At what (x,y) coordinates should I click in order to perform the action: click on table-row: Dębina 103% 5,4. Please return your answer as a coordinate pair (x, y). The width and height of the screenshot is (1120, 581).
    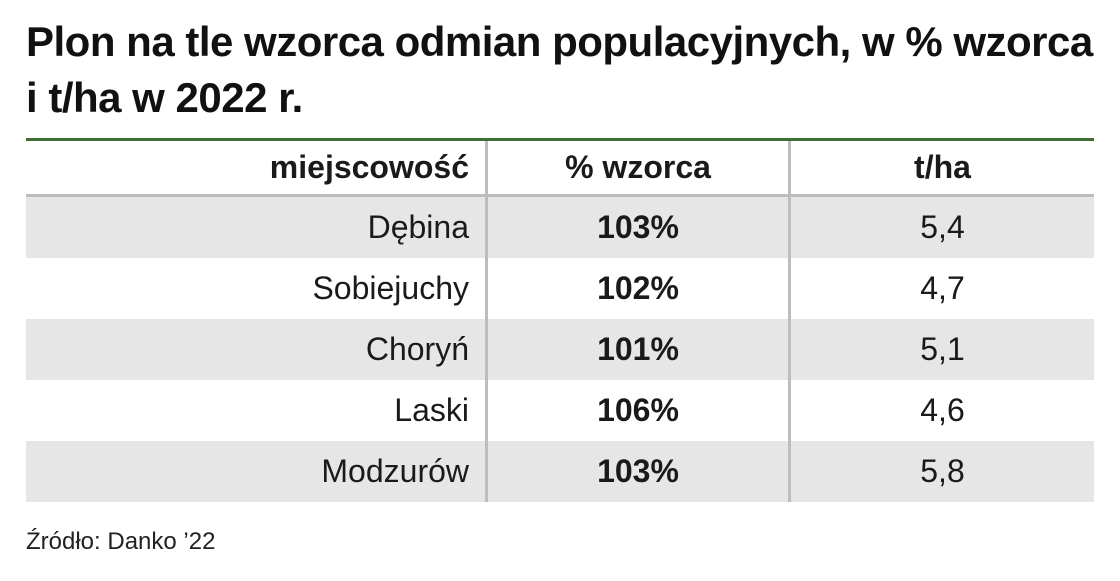
    Looking at the image, I should click on (560, 227).